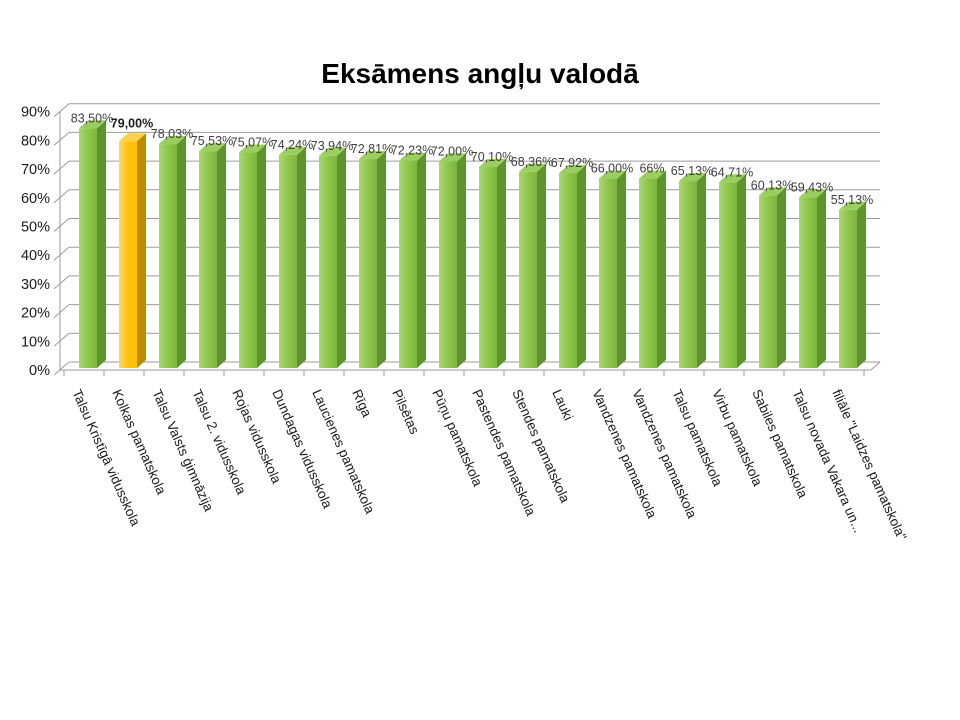 Image resolution: width=960 pixels, height=720 pixels. What do you see at coordinates (412, 151) in the screenshot?
I see `bar-value-label: 72,23%` at bounding box center [412, 151].